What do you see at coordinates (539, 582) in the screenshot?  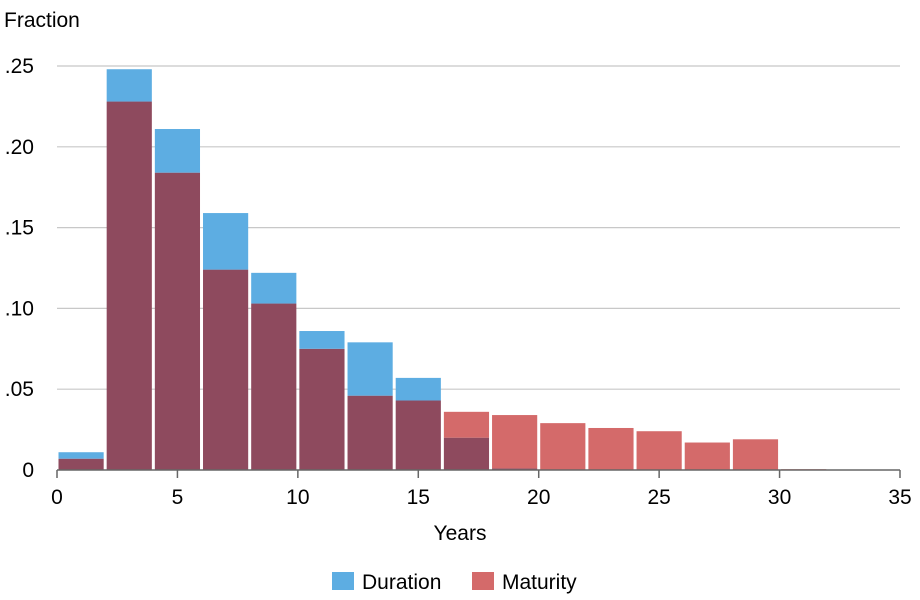 I see `legend-label: Maturity` at bounding box center [539, 582].